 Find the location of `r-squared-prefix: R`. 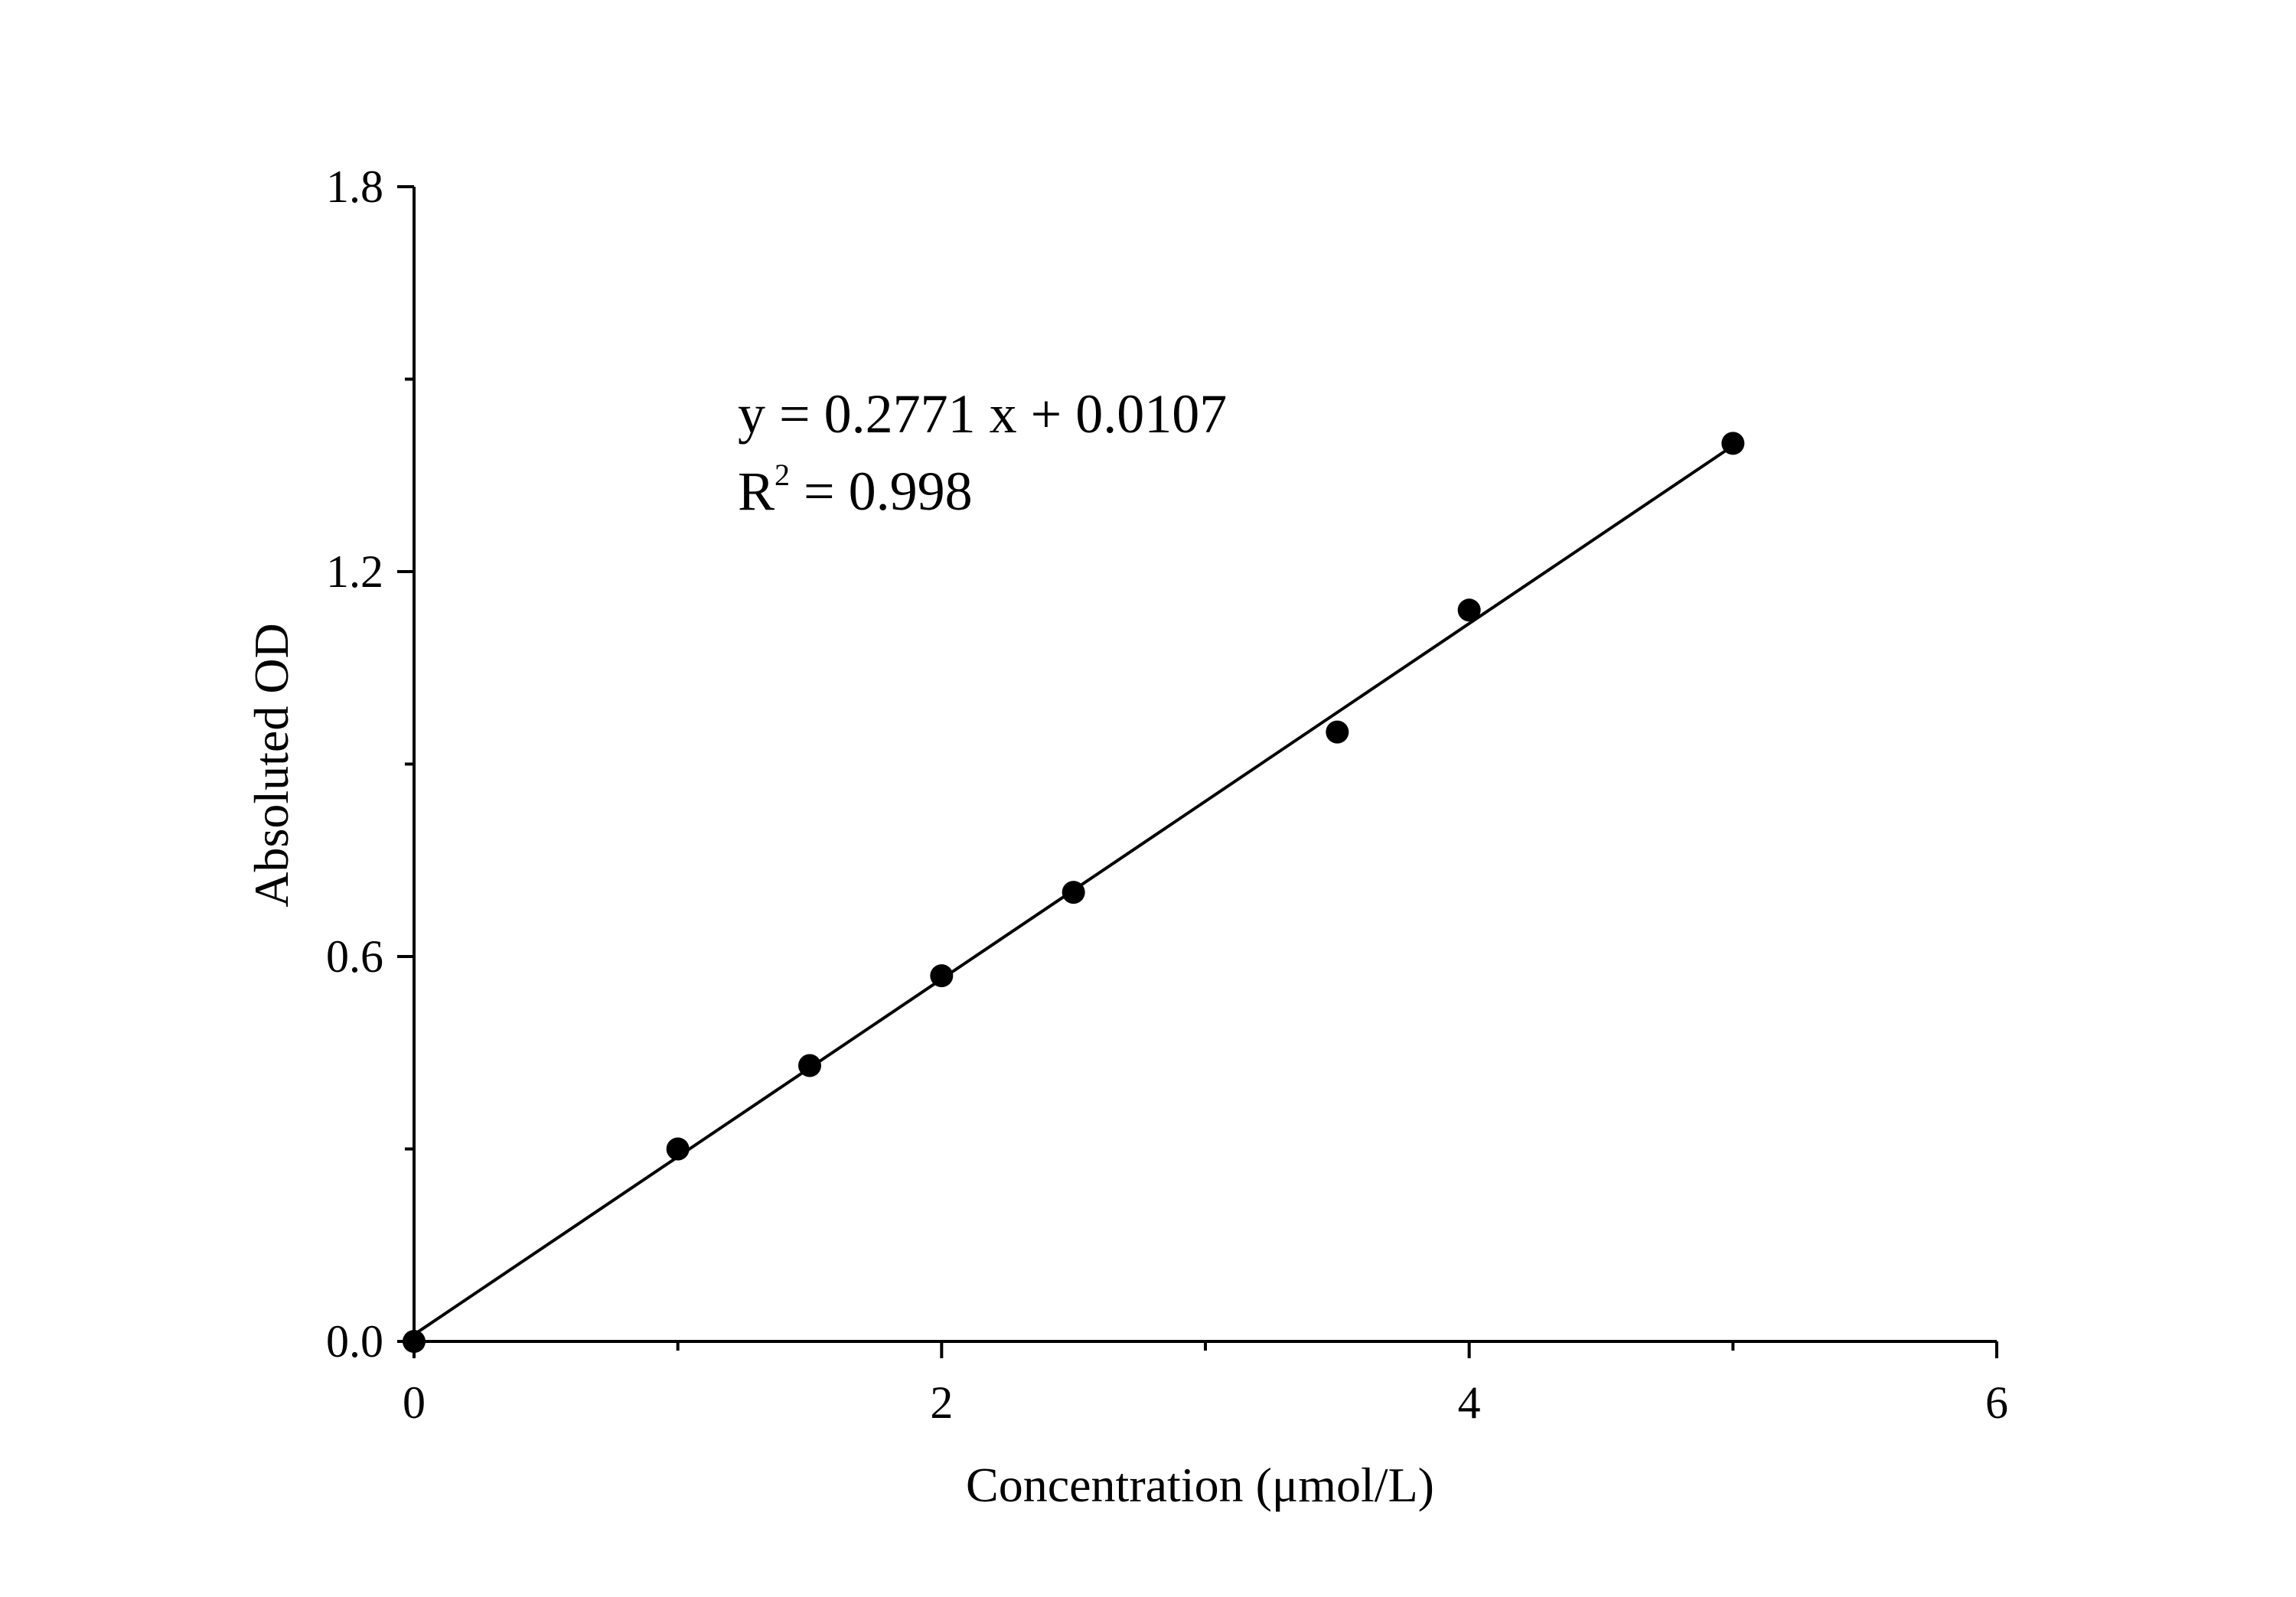

r-squared-prefix: R is located at coordinates (756, 492).